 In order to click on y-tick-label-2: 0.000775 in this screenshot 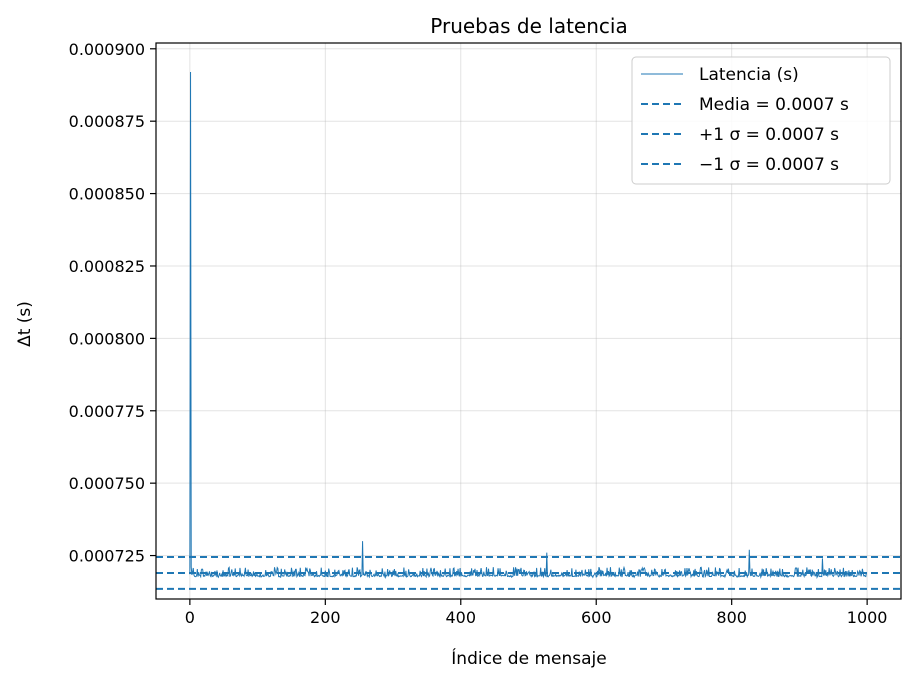, I will do `click(107, 411)`.